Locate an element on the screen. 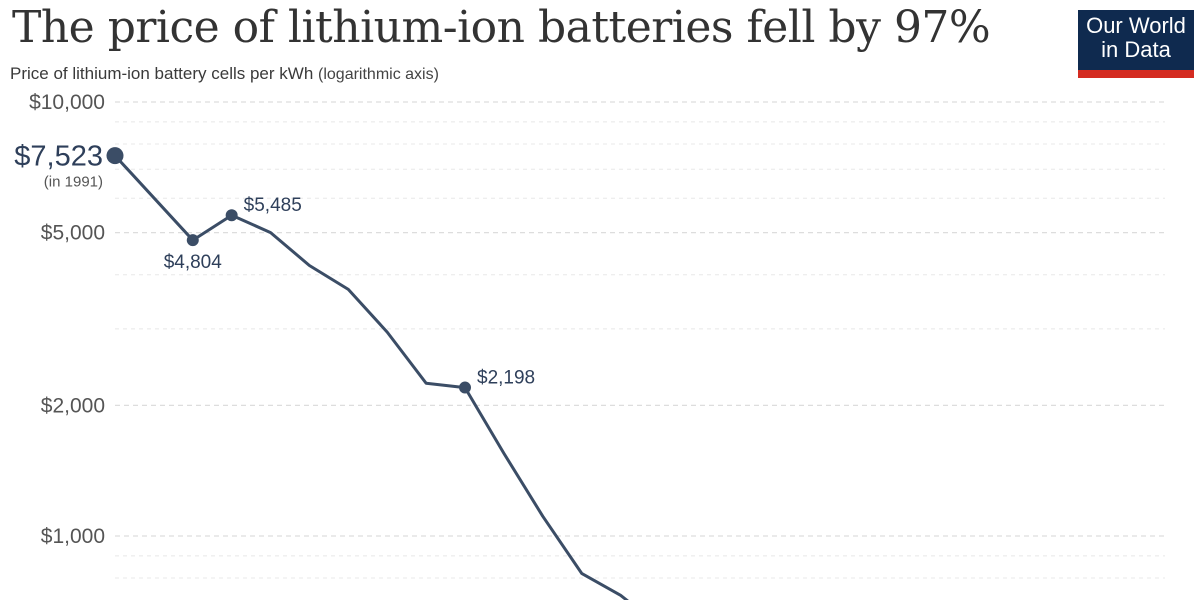  y-tick-label: $1,000 is located at coordinates (73, 536).